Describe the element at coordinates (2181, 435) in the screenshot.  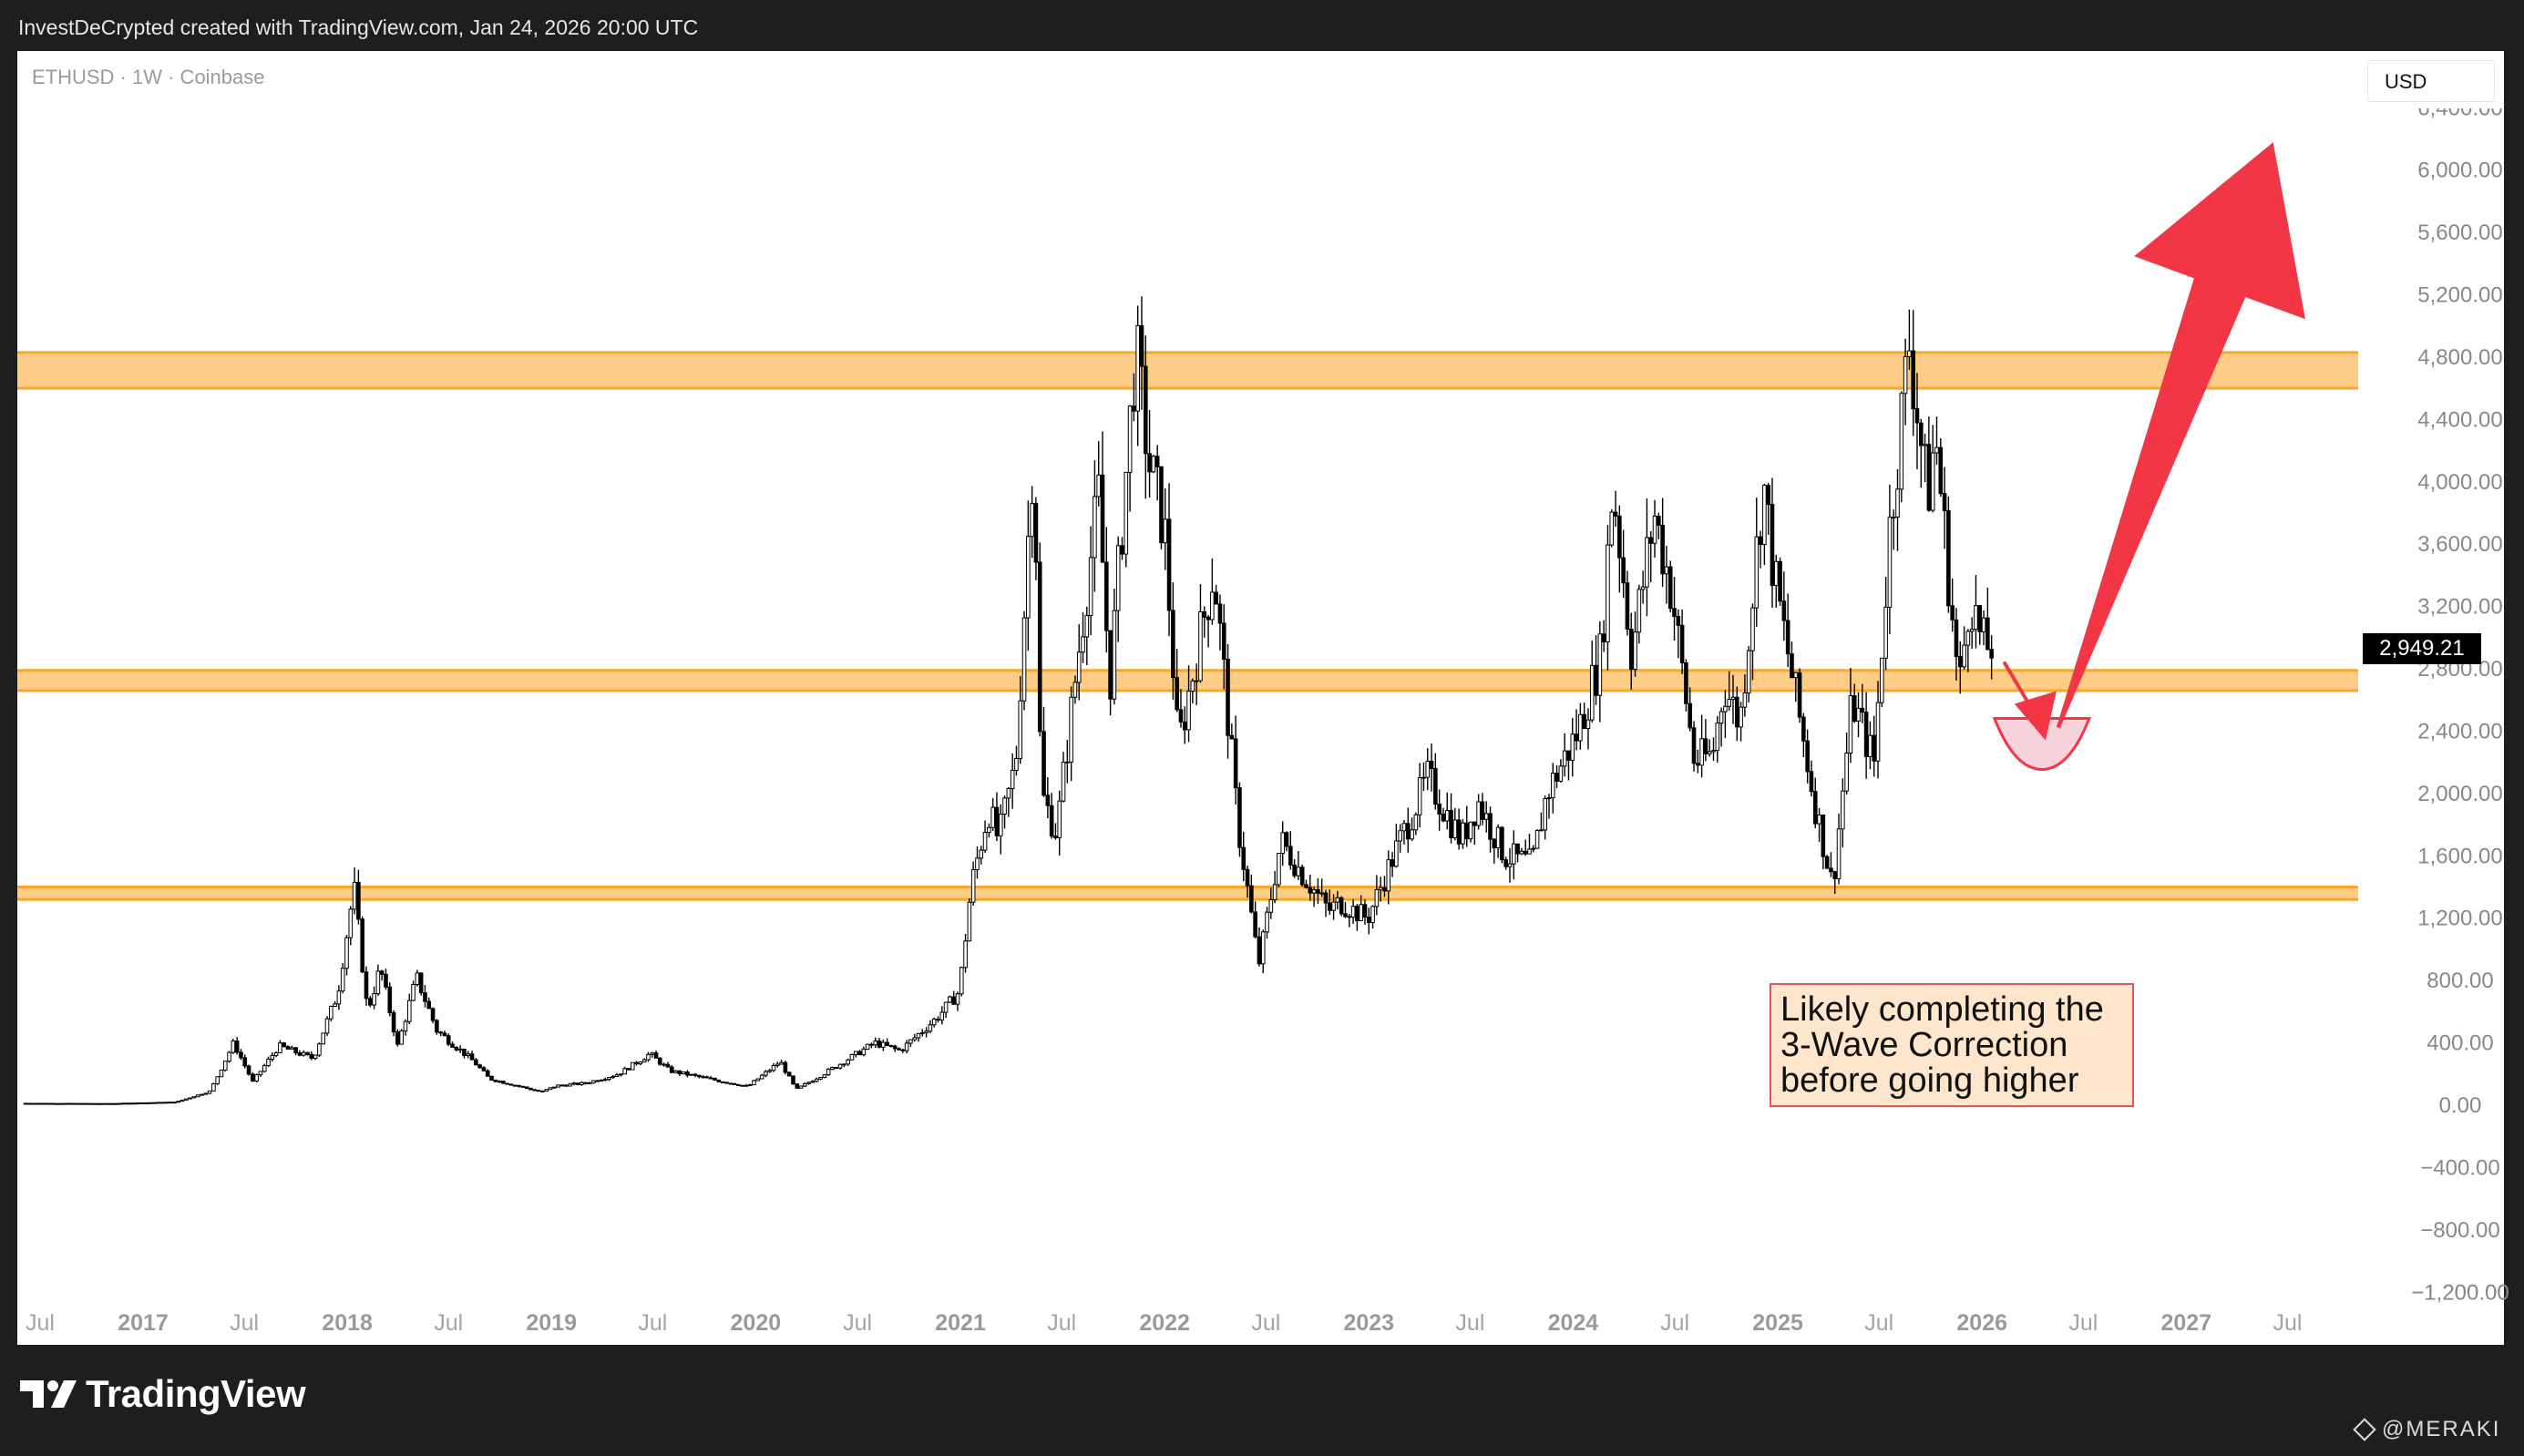
I see `up-arrow` at that location.